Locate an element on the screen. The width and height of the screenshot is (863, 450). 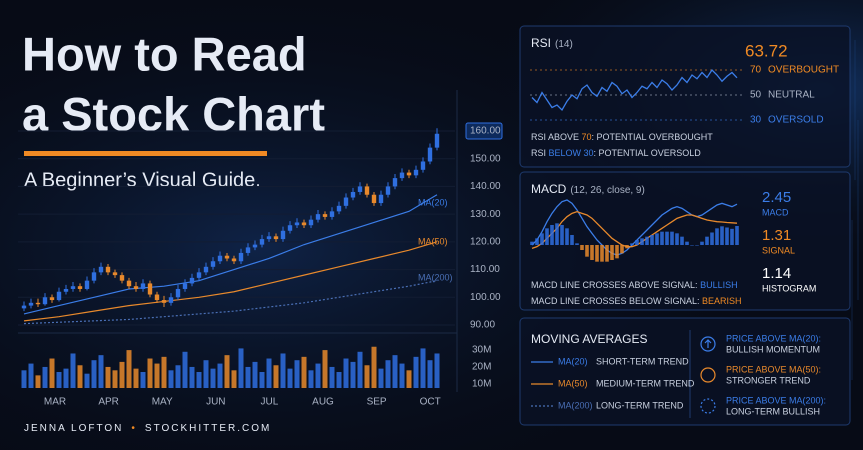
note: MACD LINE CROSSES BELOW SIGNAL: BEARISH is located at coordinates (636, 301).